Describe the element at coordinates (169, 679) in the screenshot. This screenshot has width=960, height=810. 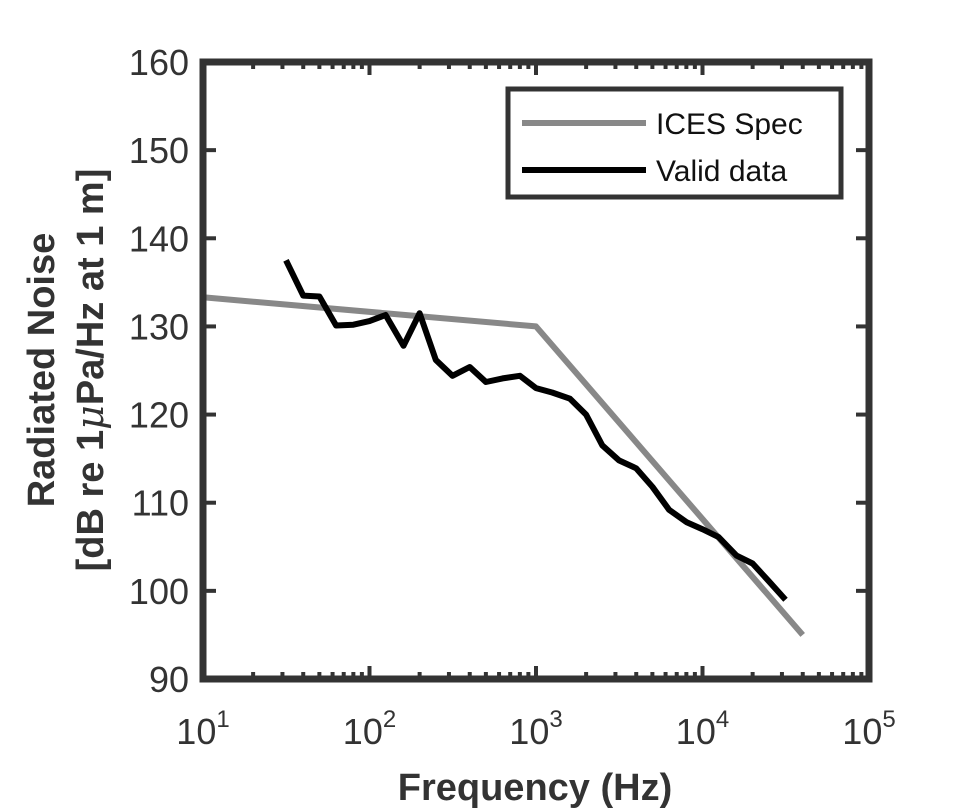
I see `y-tick-label: 90` at that location.